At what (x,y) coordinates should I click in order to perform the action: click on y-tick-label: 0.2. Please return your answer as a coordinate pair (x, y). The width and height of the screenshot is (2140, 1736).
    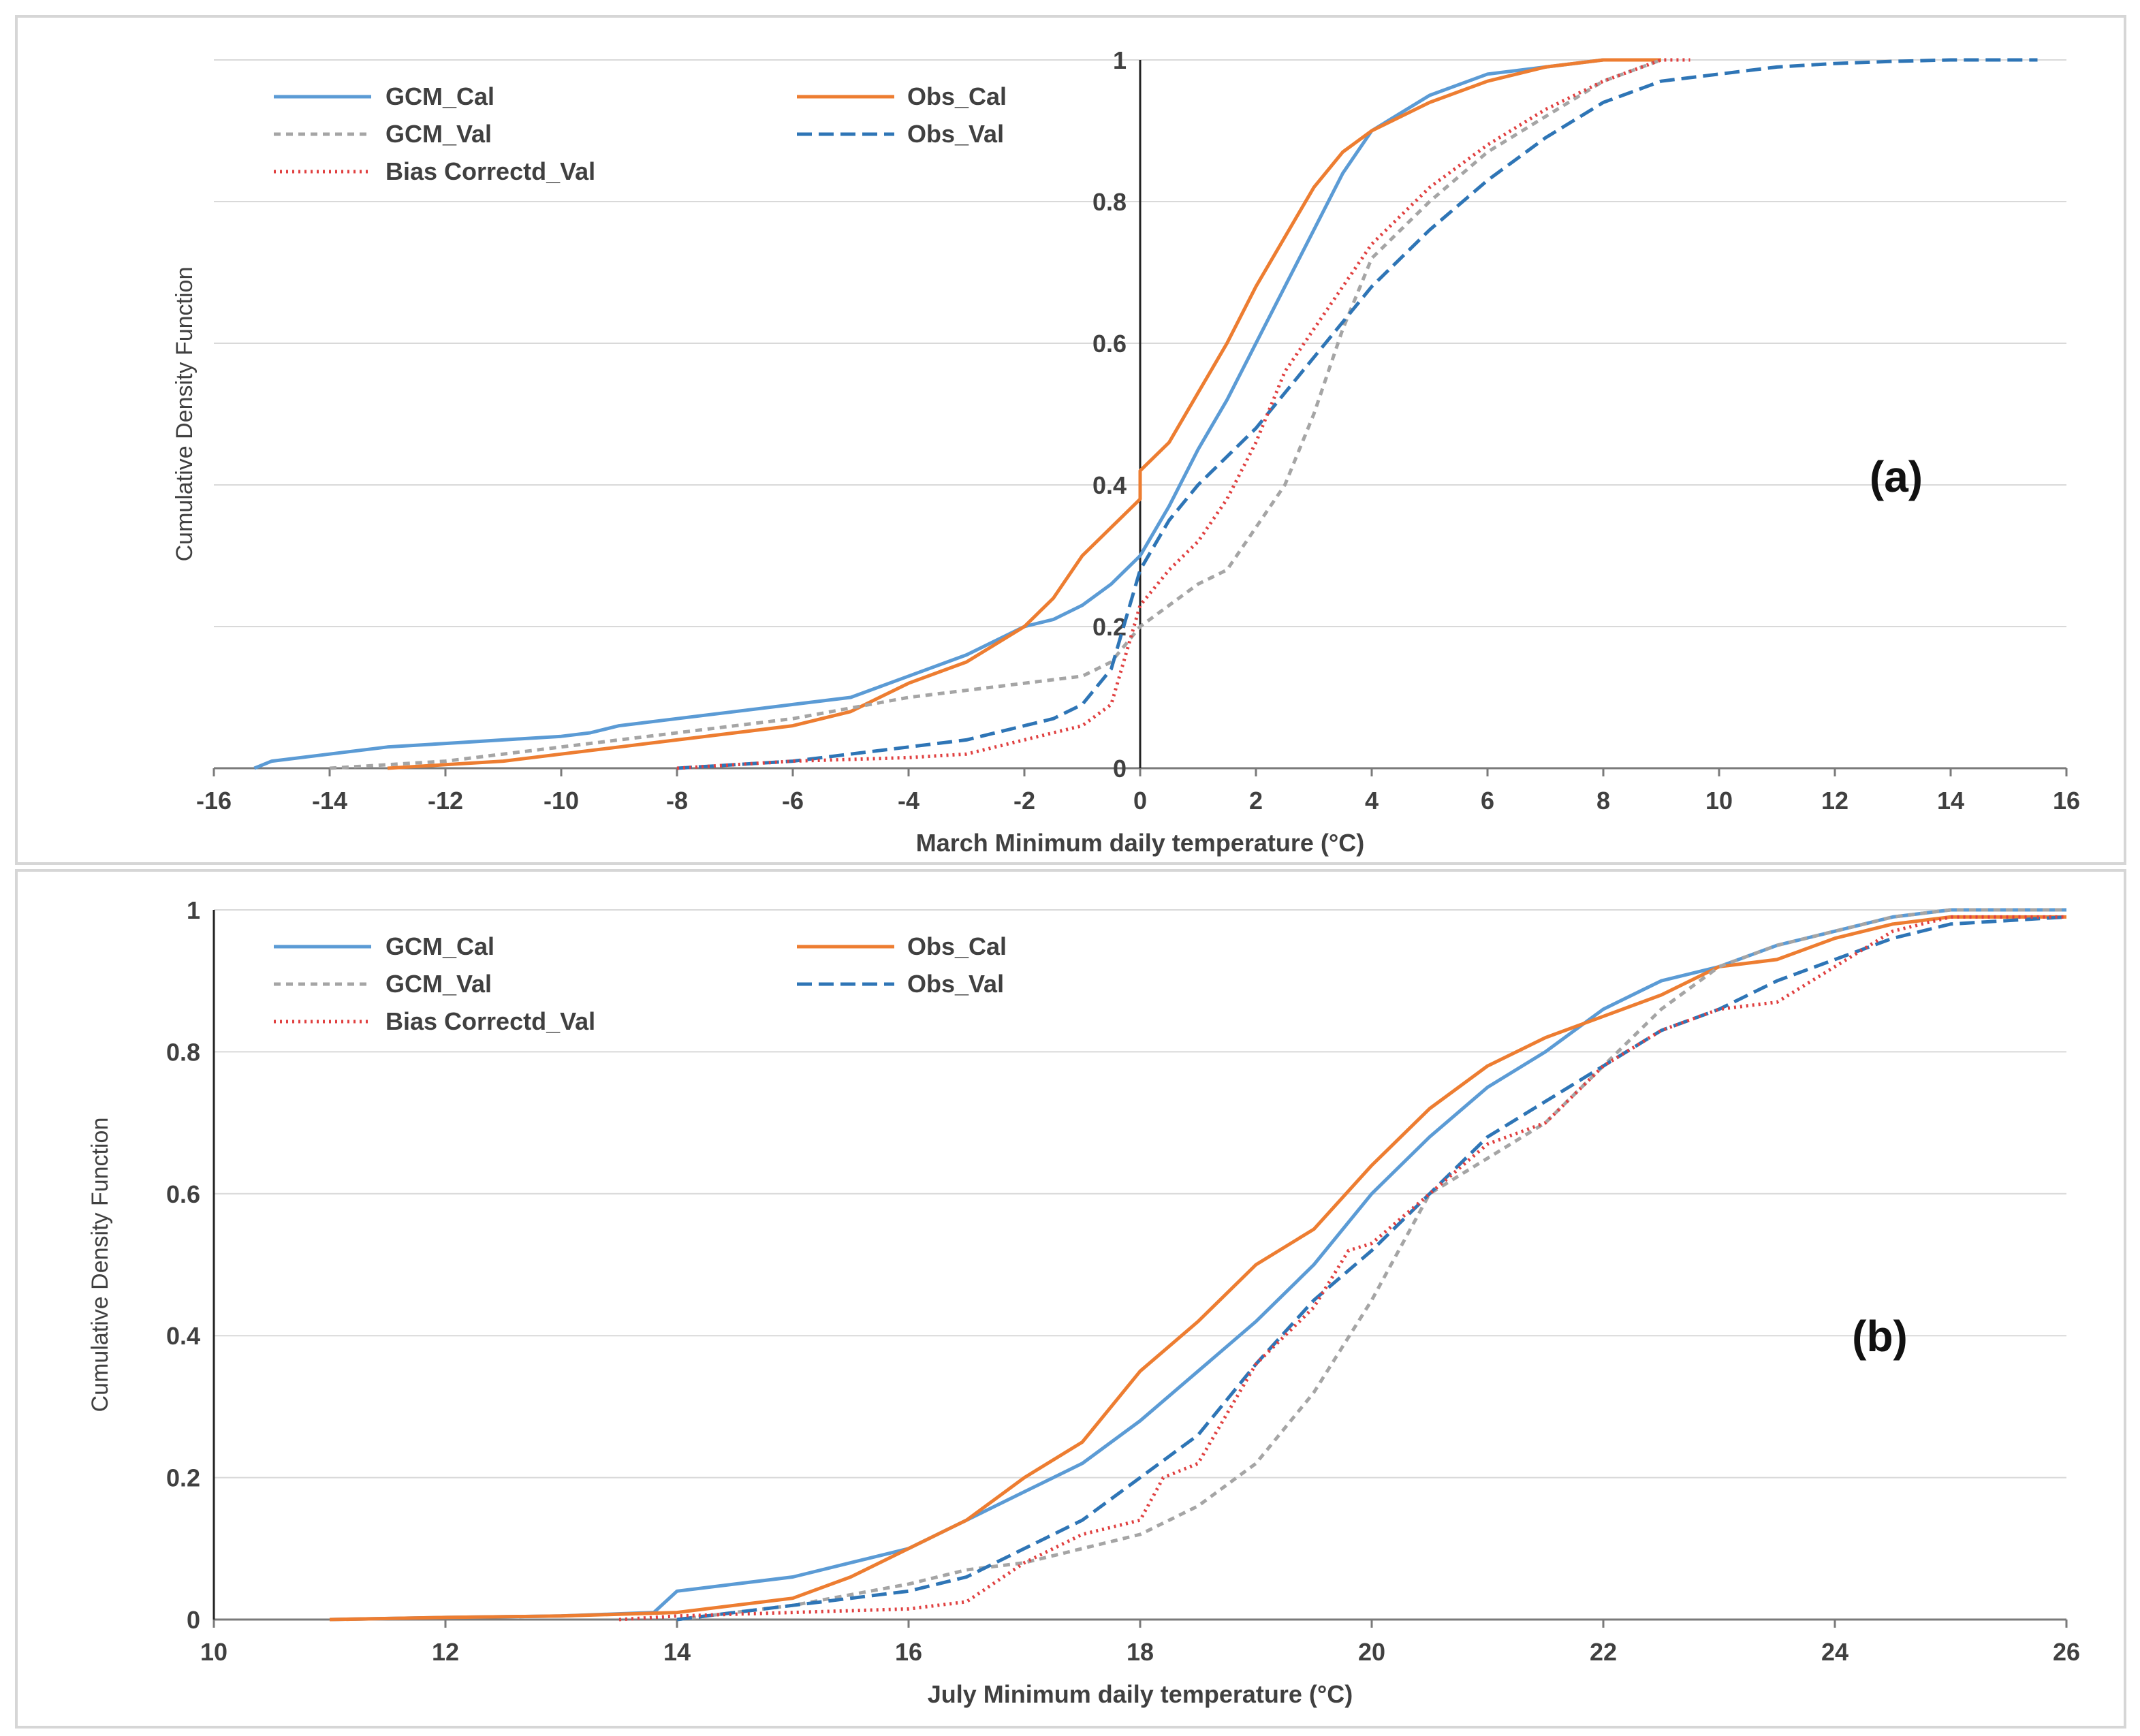
    Looking at the image, I should click on (183, 1478).